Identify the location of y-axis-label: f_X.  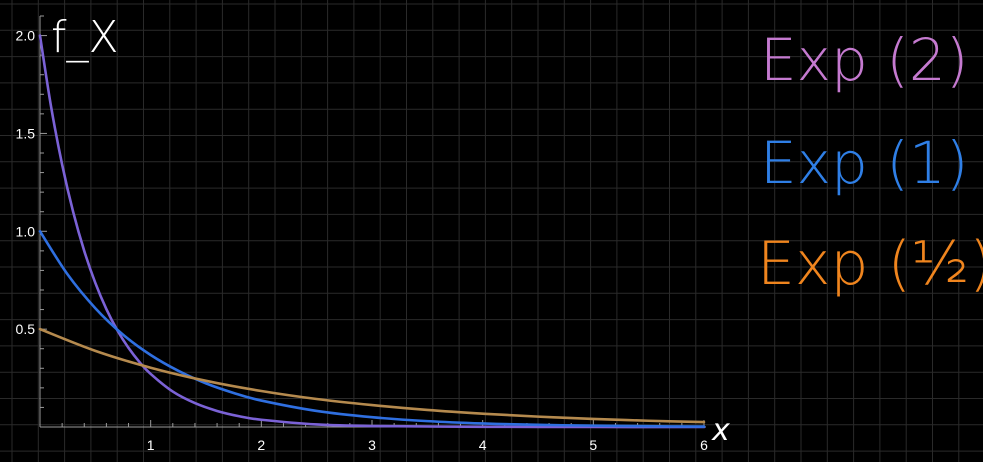
(85, 37).